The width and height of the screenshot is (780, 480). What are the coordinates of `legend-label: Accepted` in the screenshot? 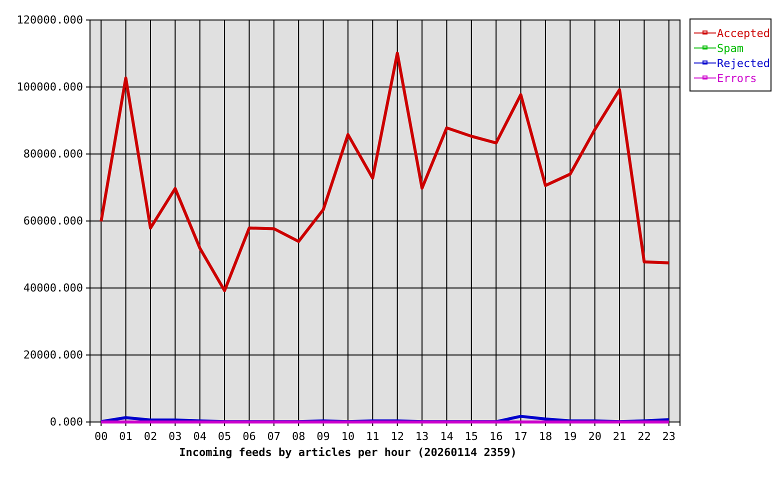 It's located at (743, 33).